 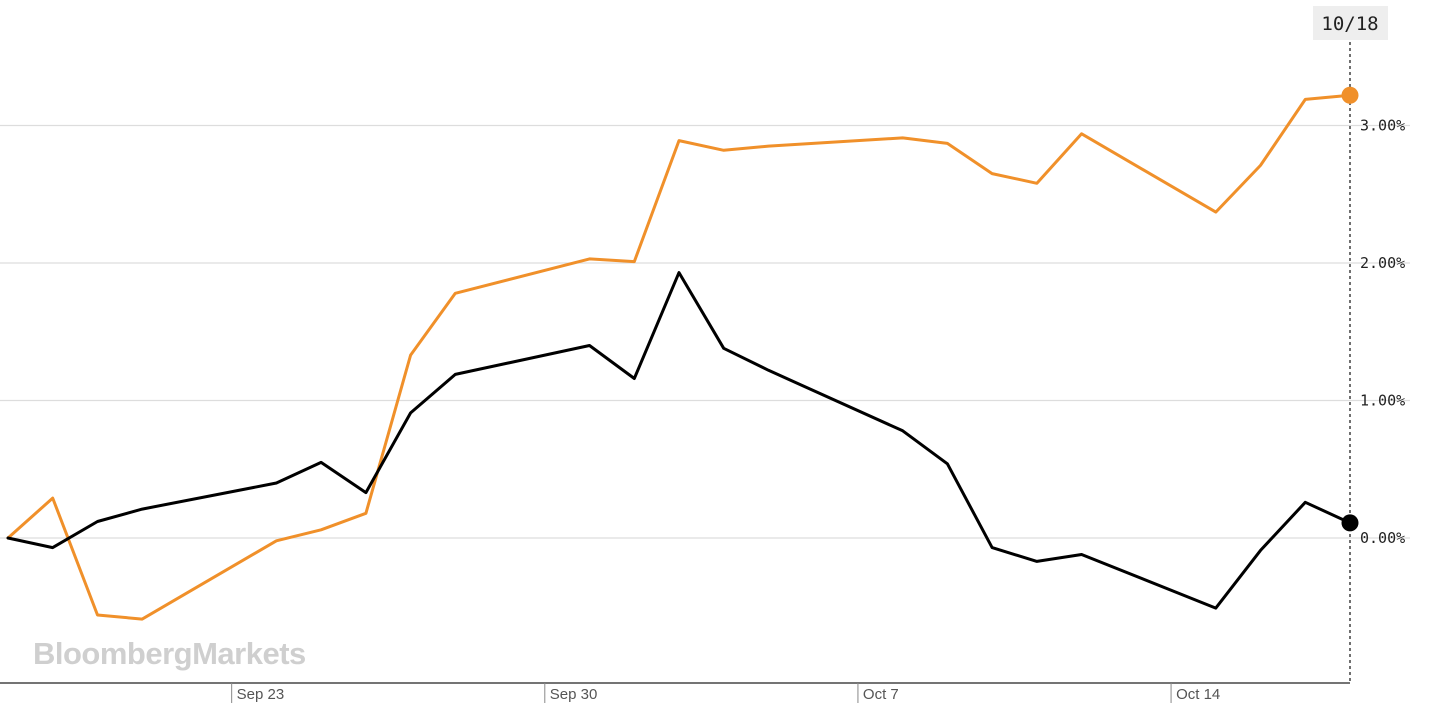 What do you see at coordinates (169, 653) in the screenshot?
I see `watermark-logo: BloombergMarkets` at bounding box center [169, 653].